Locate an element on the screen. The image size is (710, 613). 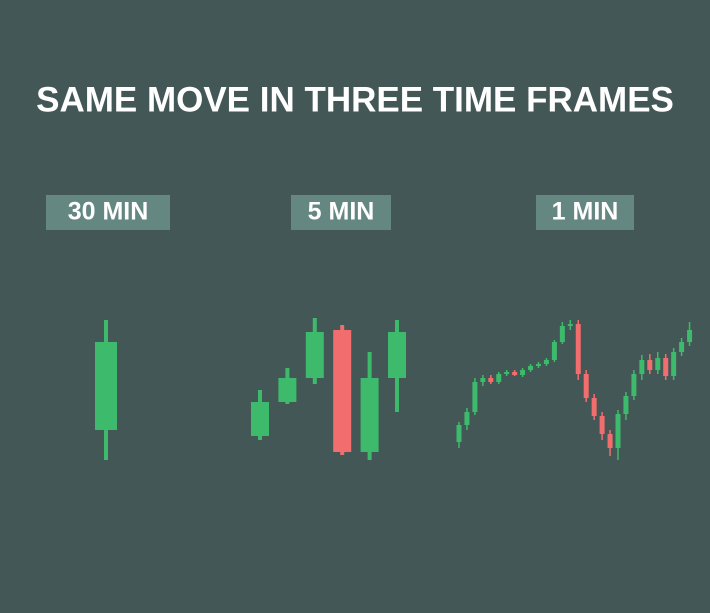
timeframe-label: 30 MIN is located at coordinates (108, 212).